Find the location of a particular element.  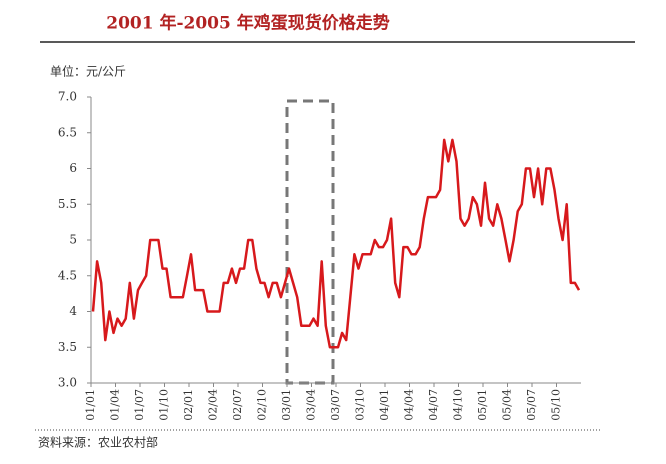

x-tick-label: 04/04 is located at coordinates (409, 405).